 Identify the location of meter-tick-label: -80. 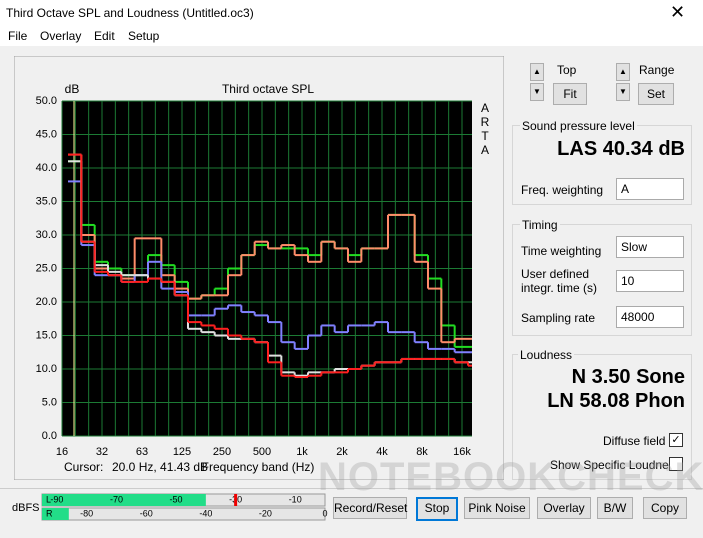
(86, 513).